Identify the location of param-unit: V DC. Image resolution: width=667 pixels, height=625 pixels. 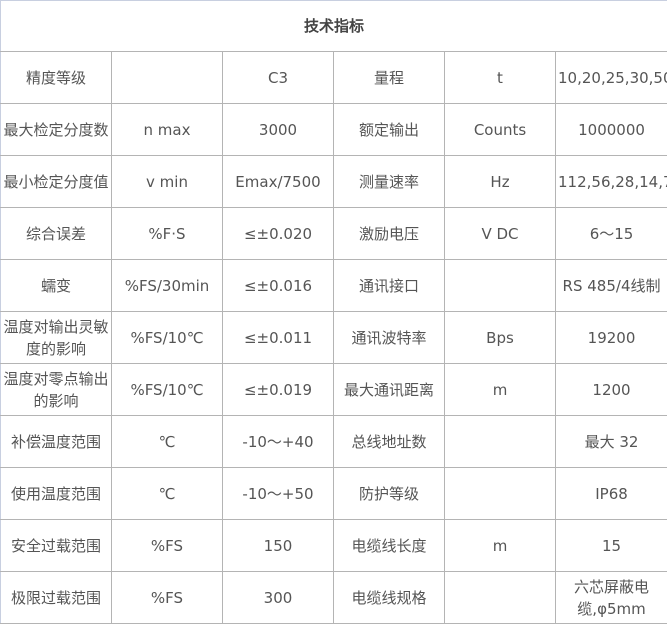
(500, 233).